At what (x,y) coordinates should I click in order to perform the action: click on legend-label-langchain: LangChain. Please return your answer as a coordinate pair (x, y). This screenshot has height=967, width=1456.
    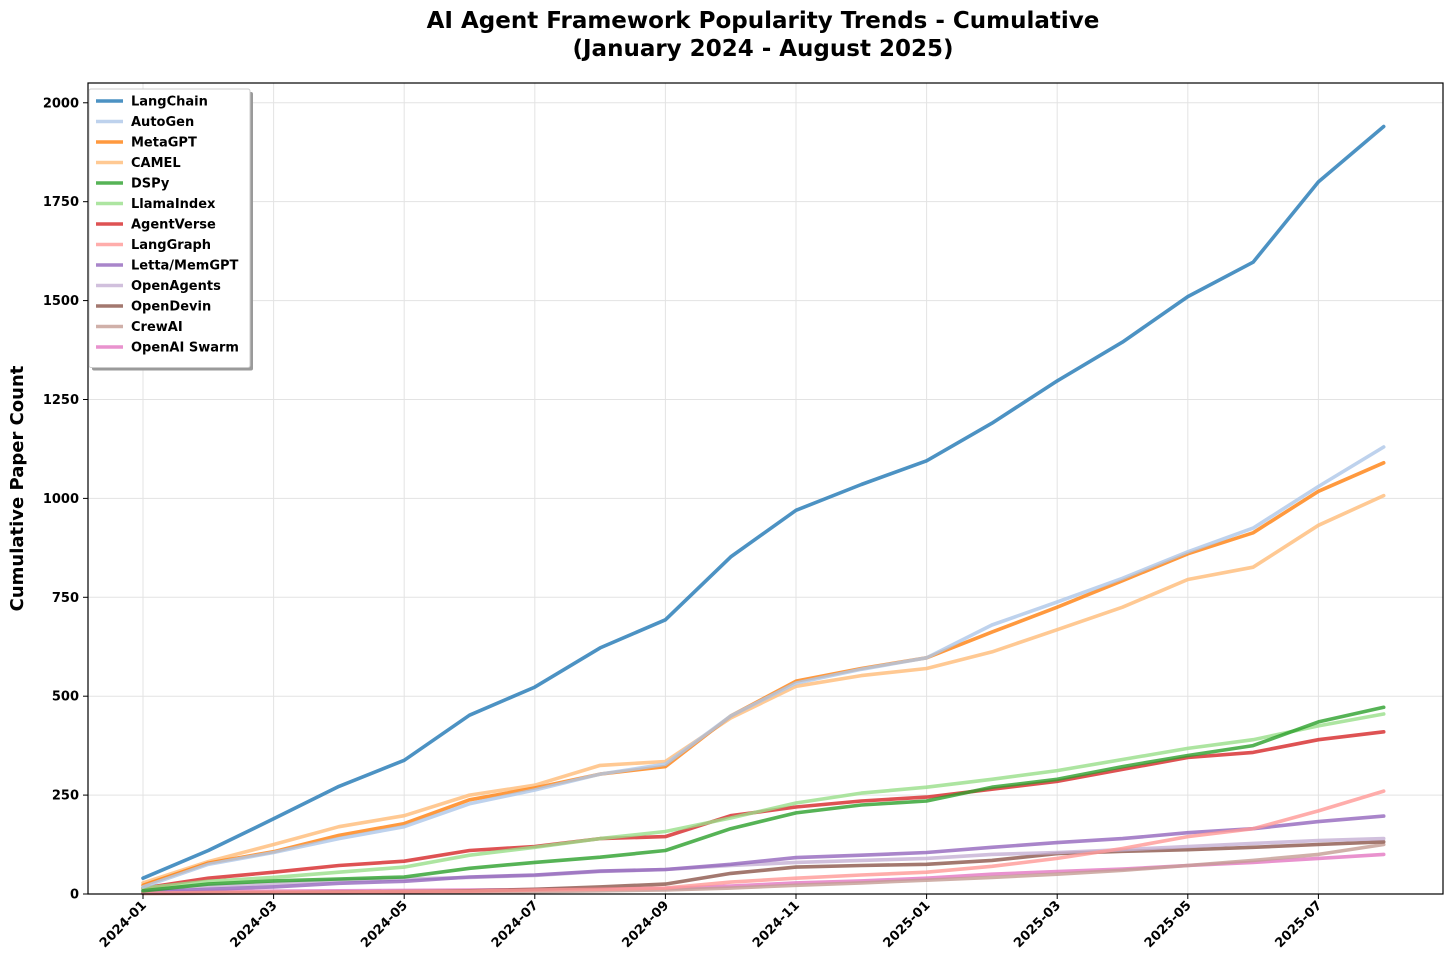
    Looking at the image, I should click on (169, 102).